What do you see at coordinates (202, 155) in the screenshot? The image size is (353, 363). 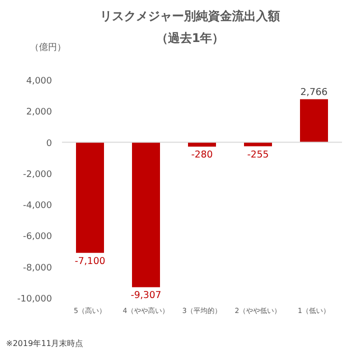 I see `data-label: -280` at bounding box center [202, 155].